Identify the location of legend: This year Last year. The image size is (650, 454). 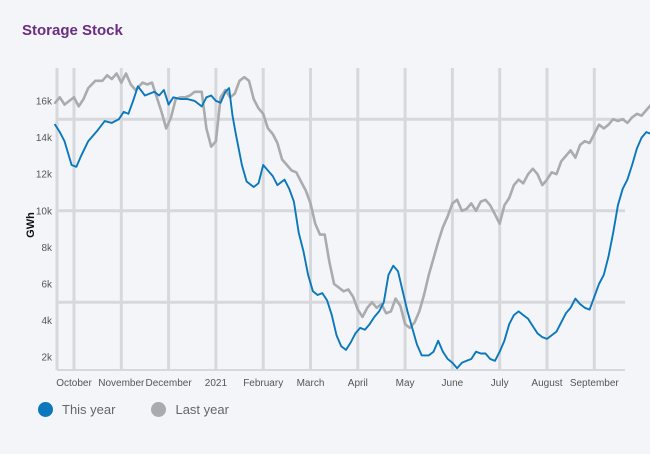
(151, 409).